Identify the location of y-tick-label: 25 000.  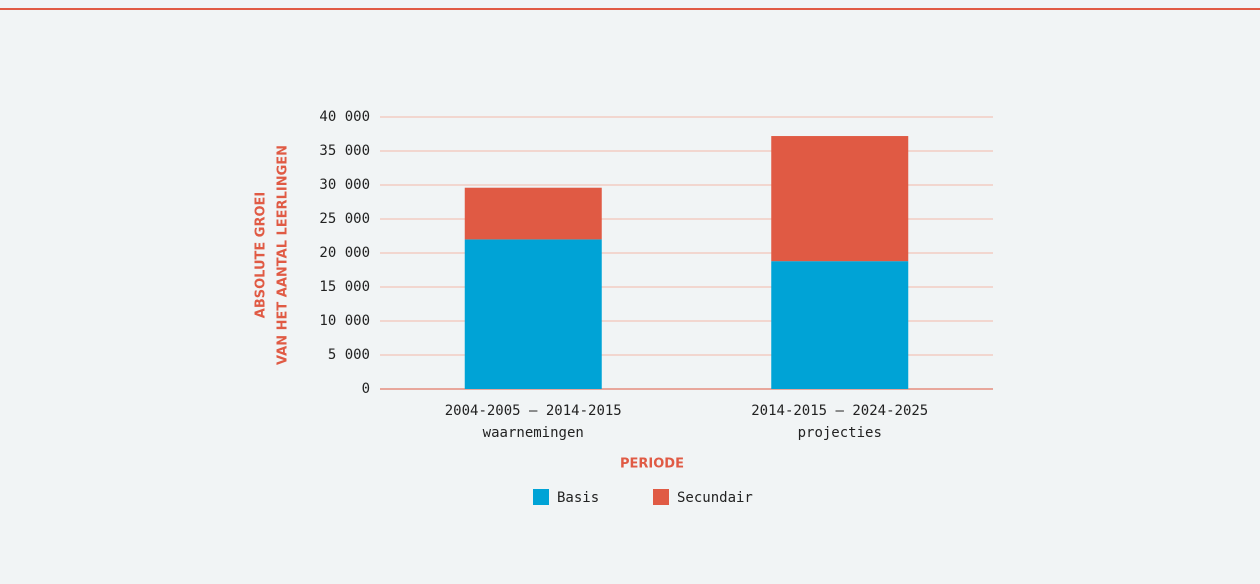
(344, 219).